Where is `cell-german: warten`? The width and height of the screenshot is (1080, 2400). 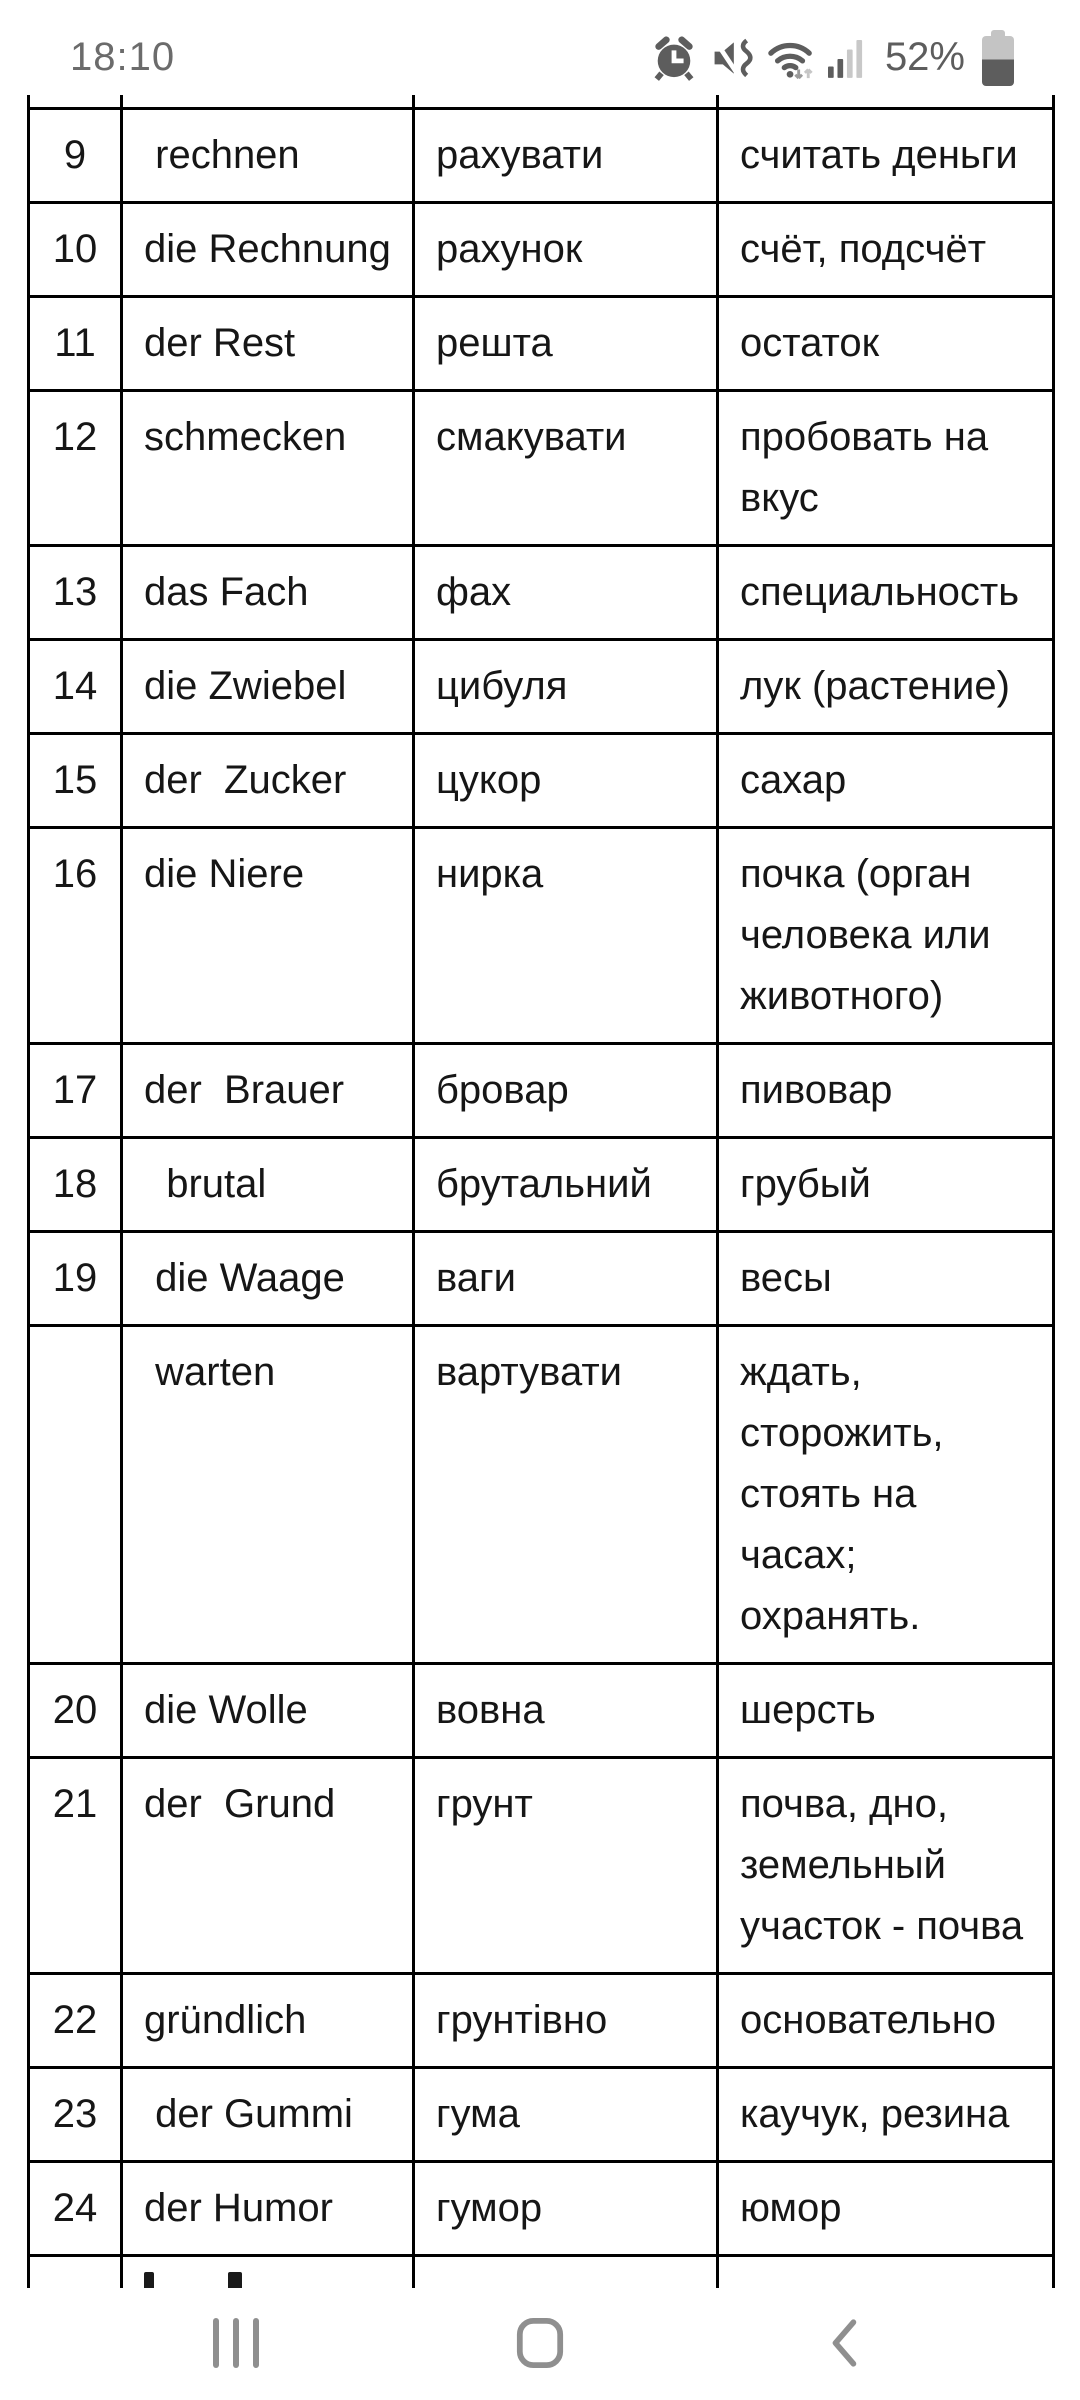
cell-german: warten is located at coordinates (267, 1494).